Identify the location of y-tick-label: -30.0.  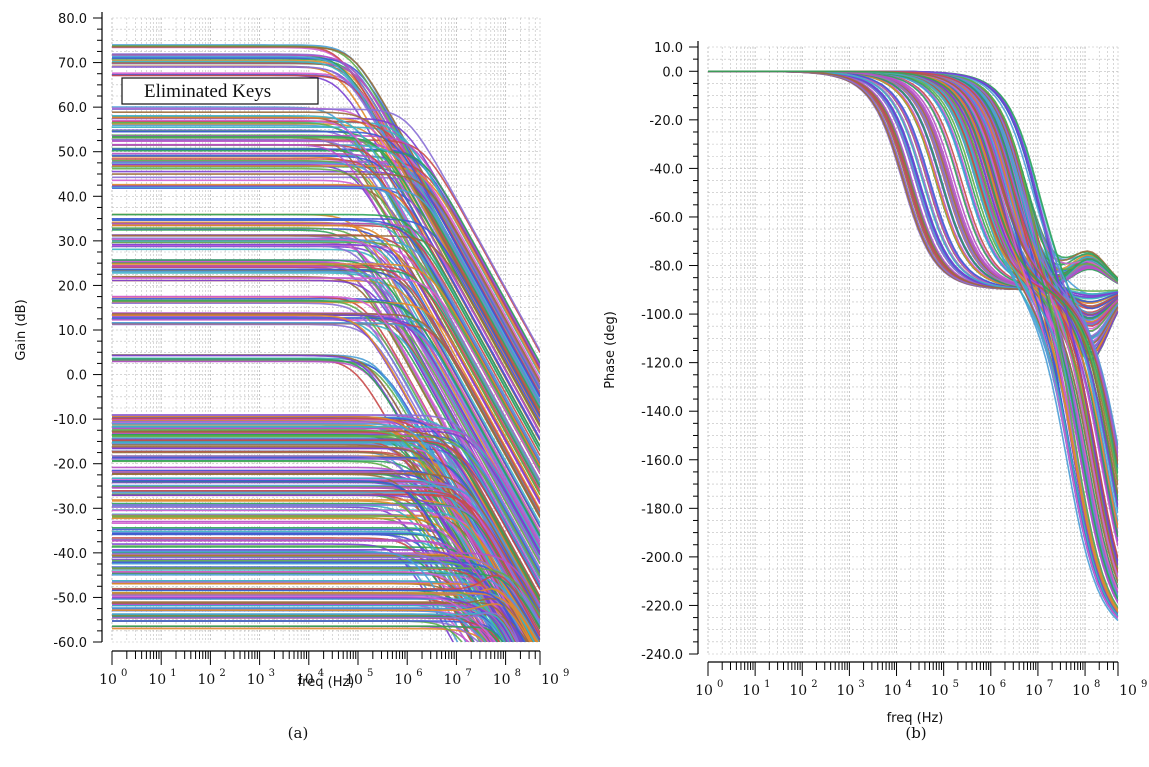
(70, 509).